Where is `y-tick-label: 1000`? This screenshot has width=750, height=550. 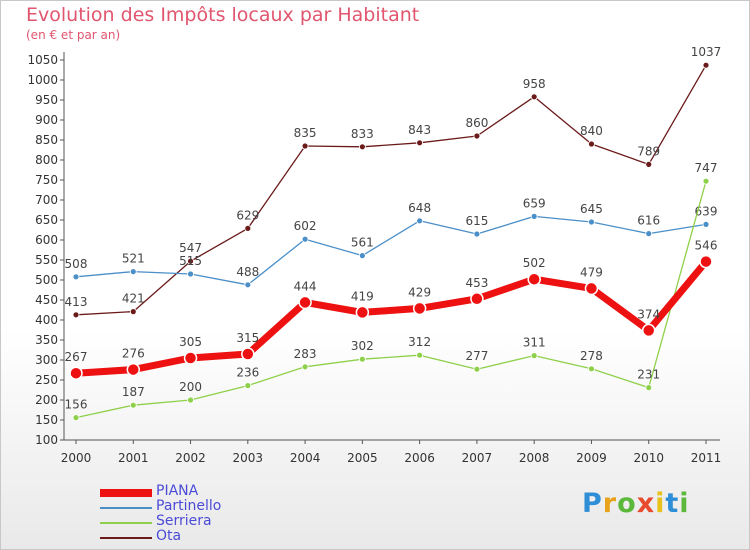
y-tick-label: 1000 is located at coordinates (42, 80).